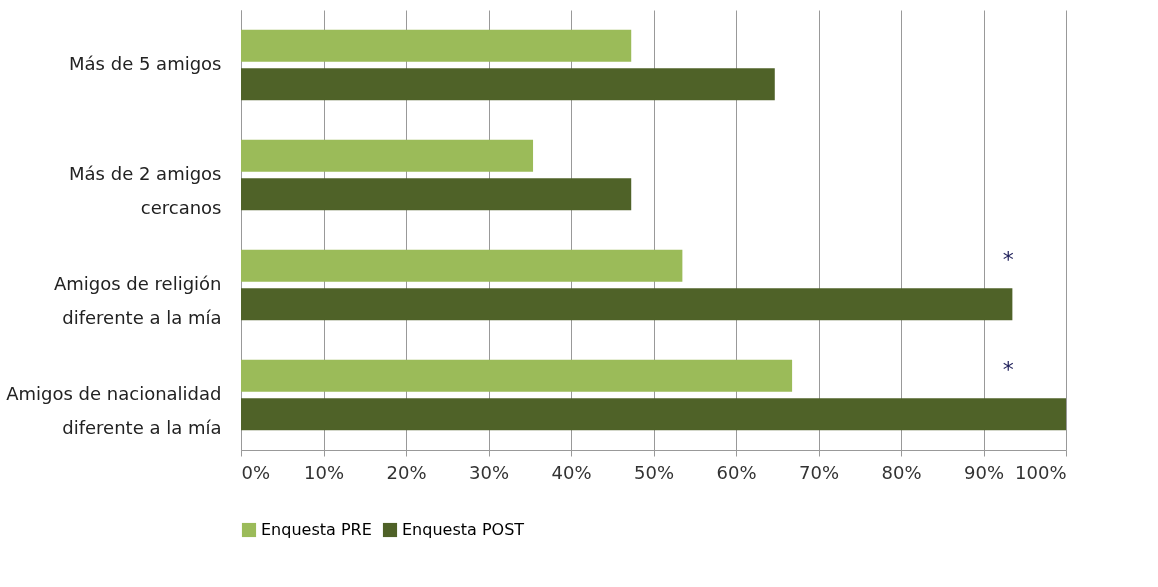 The height and width of the screenshot is (587, 1158). Describe the element at coordinates (145, 190) in the screenshot. I see `y-tick-label: Más de 2 amigos cercanos` at that location.